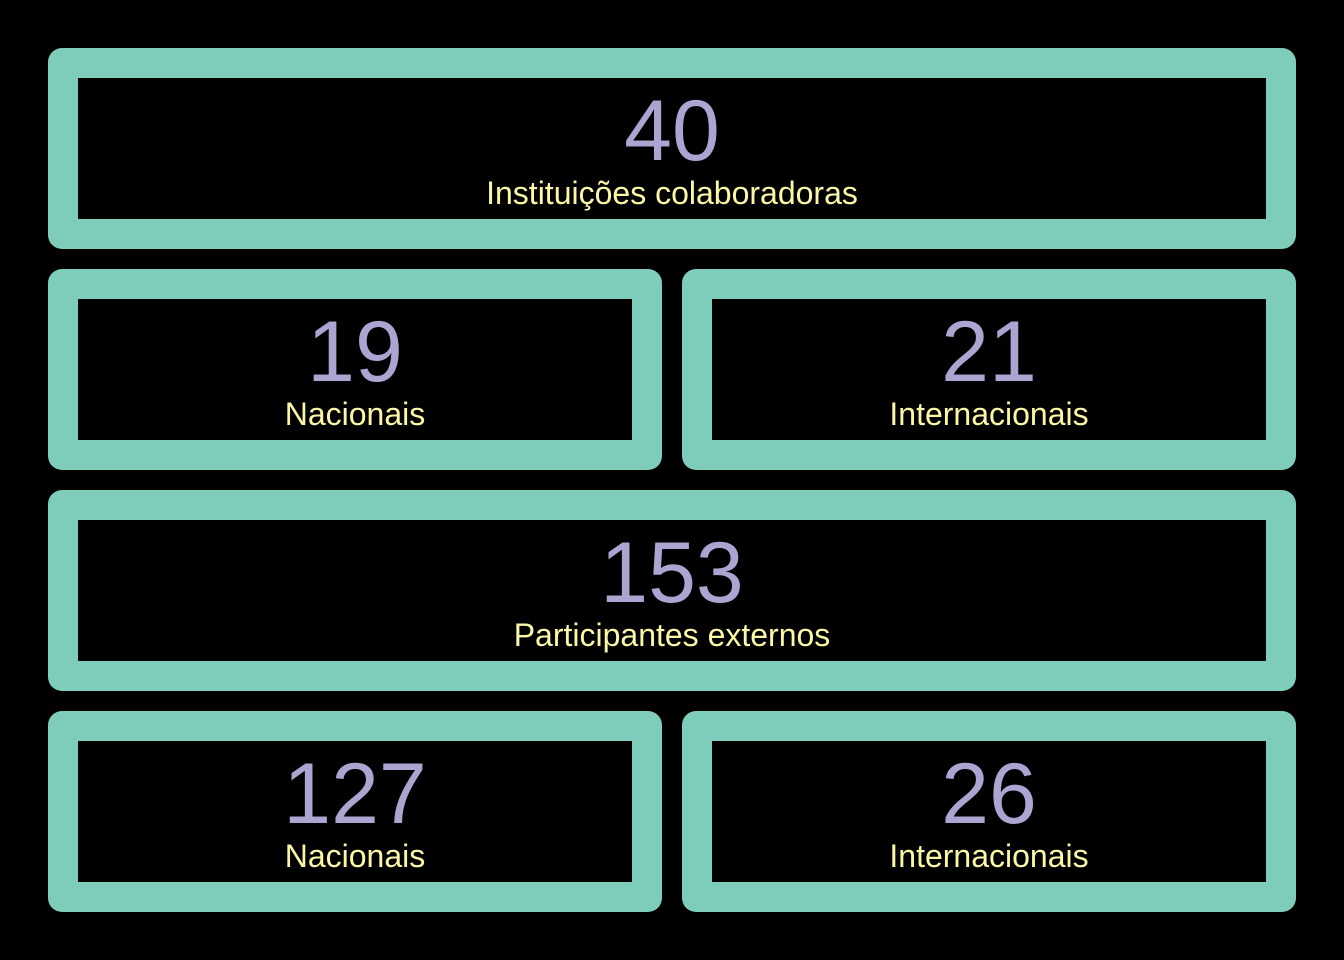  What do you see at coordinates (989, 414) in the screenshot?
I see `institutions-international-label: Internacionais` at bounding box center [989, 414].